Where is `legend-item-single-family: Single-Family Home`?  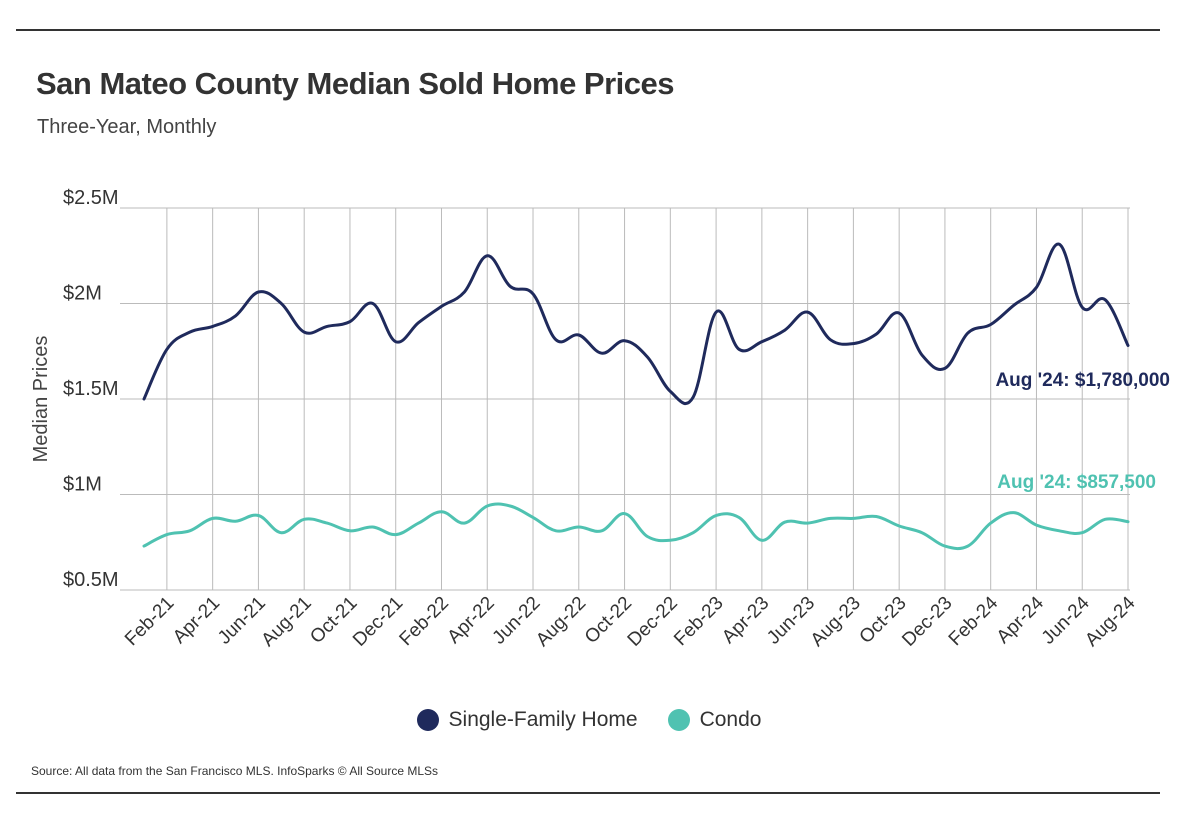 legend-item-single-family: Single-Family Home is located at coordinates (527, 720).